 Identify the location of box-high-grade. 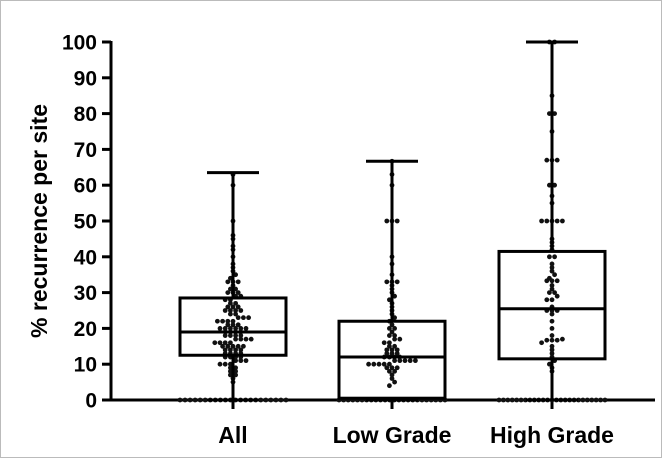
(552, 221).